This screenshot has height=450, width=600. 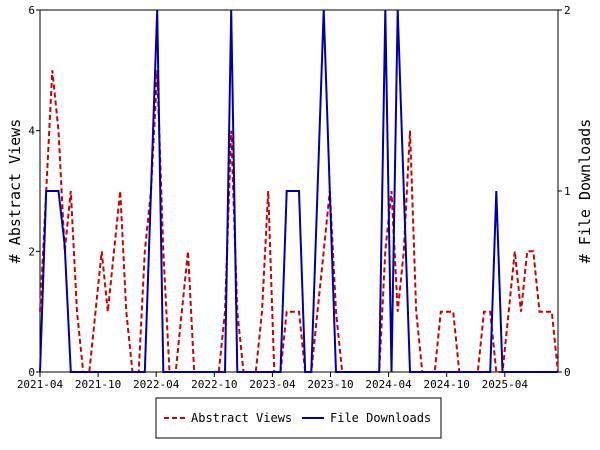 What do you see at coordinates (156, 384) in the screenshot?
I see `x-tick-label: 2022-04` at bounding box center [156, 384].